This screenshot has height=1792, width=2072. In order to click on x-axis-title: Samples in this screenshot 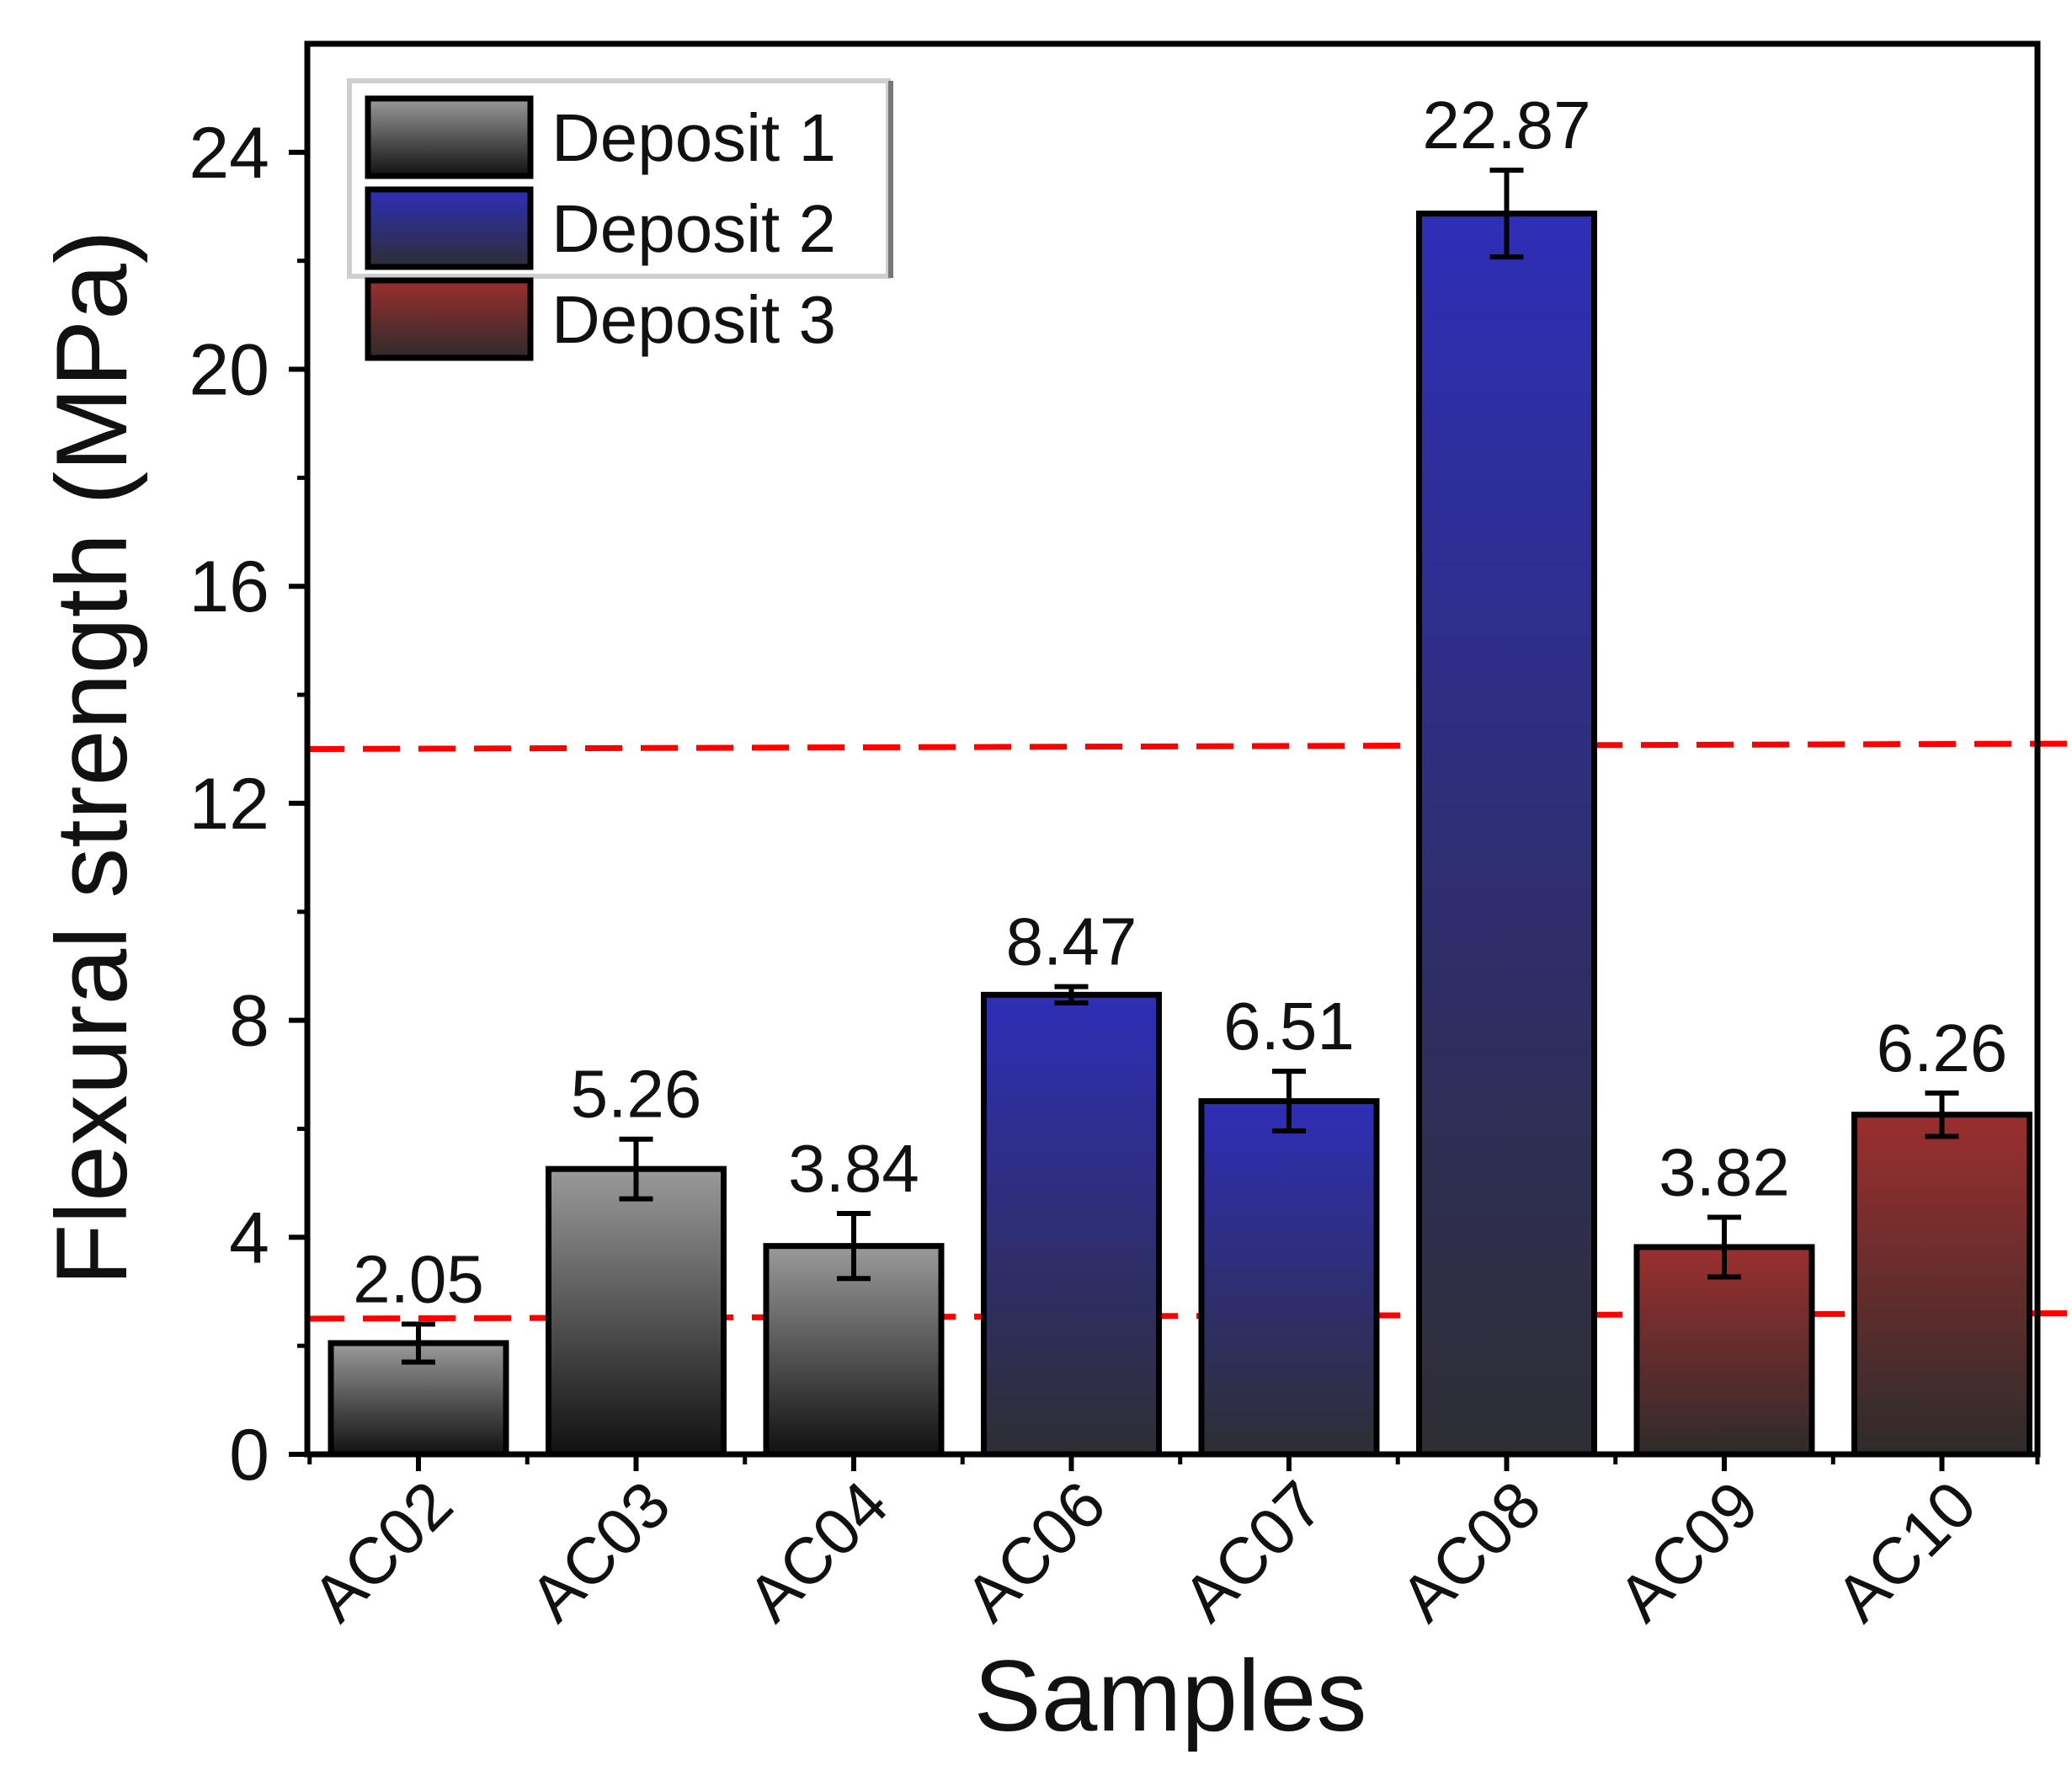, I will do `click(1170, 1696)`.